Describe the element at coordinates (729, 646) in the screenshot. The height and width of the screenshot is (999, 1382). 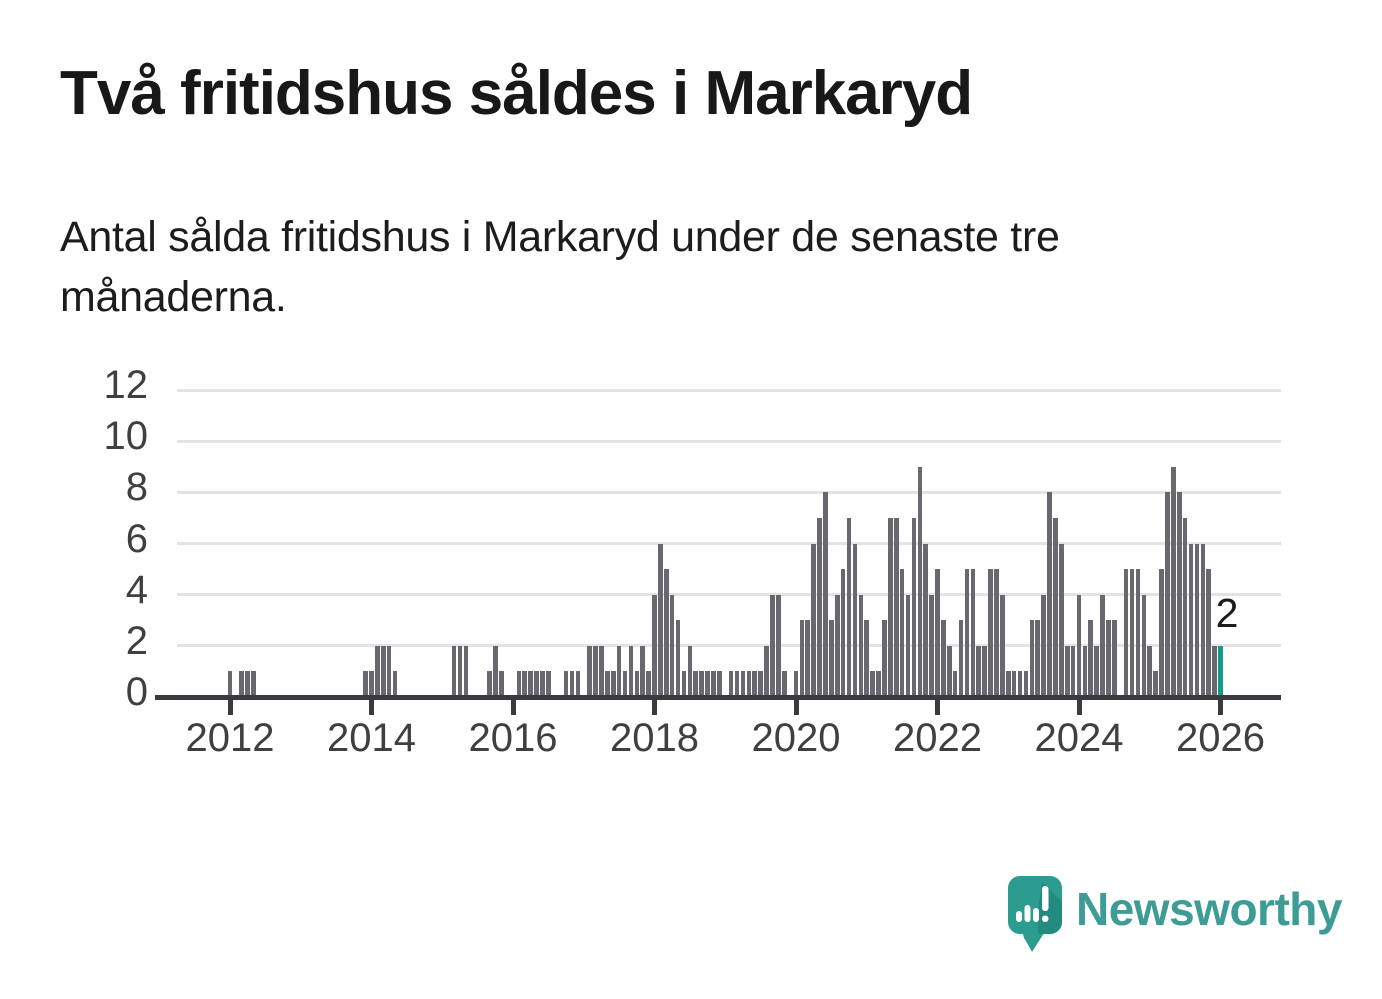
I see `gridline-y2` at that location.